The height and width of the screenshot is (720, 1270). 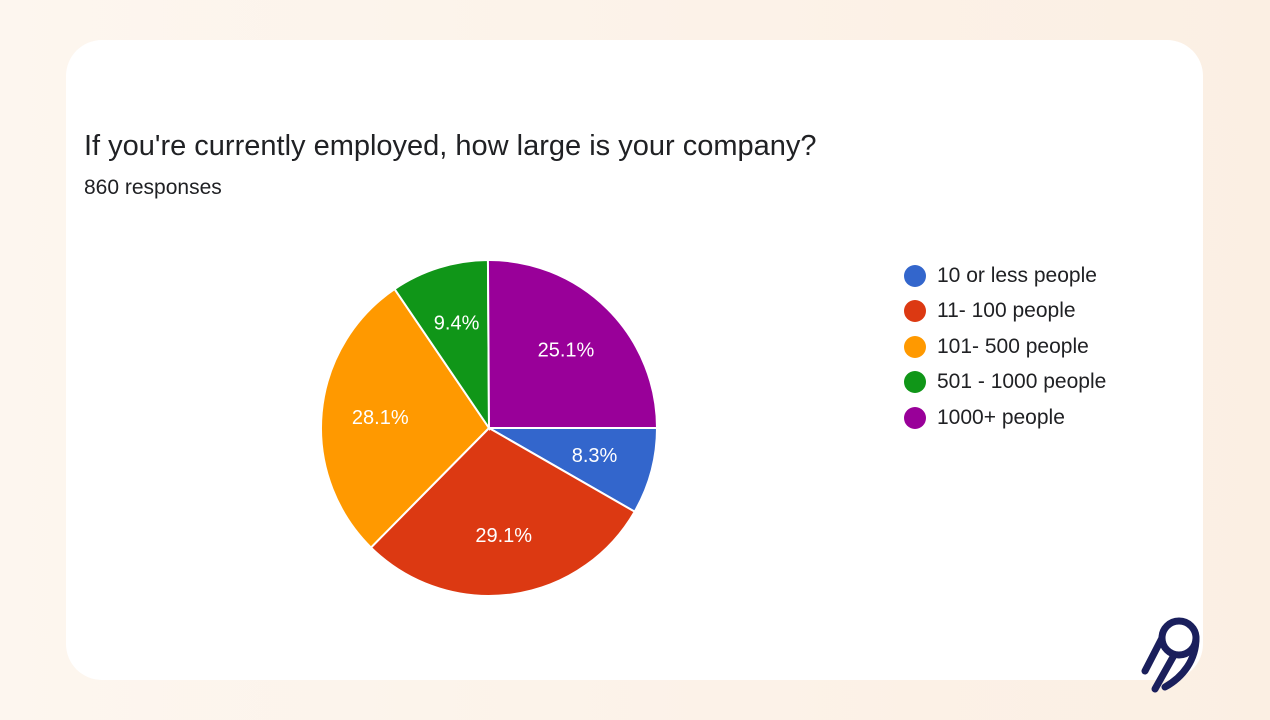 I want to click on legend-item: 101- 500 people, so click(x=1005, y=347).